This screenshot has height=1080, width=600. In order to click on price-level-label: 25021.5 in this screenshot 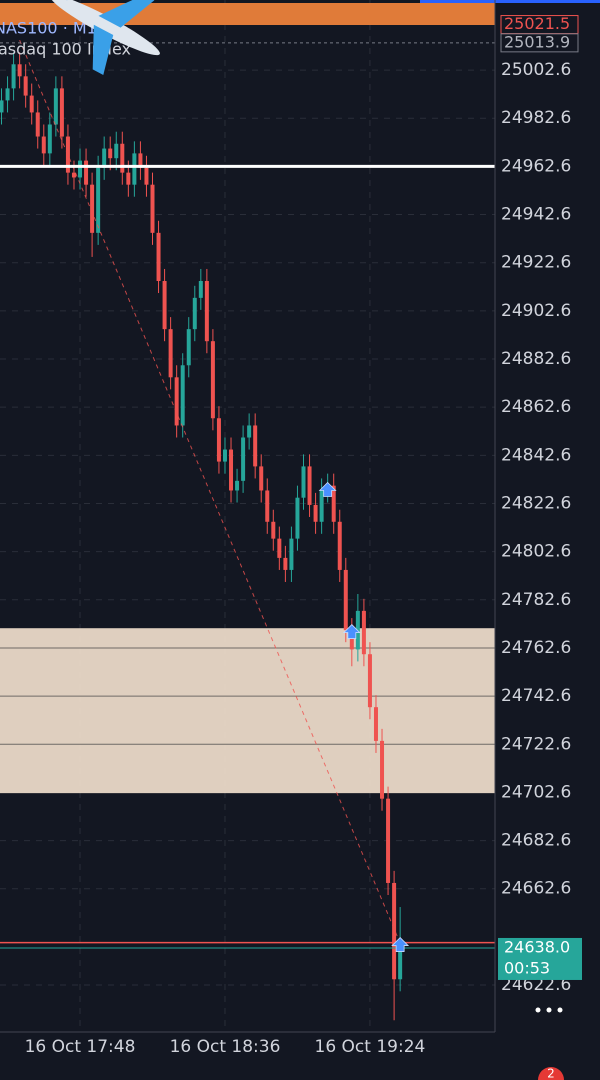, I will do `click(537, 23)`.